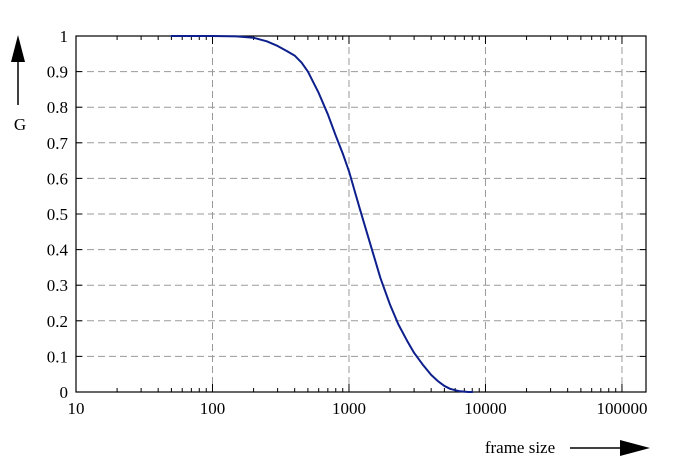  I want to click on x-tick-label: 100, so click(213, 408).